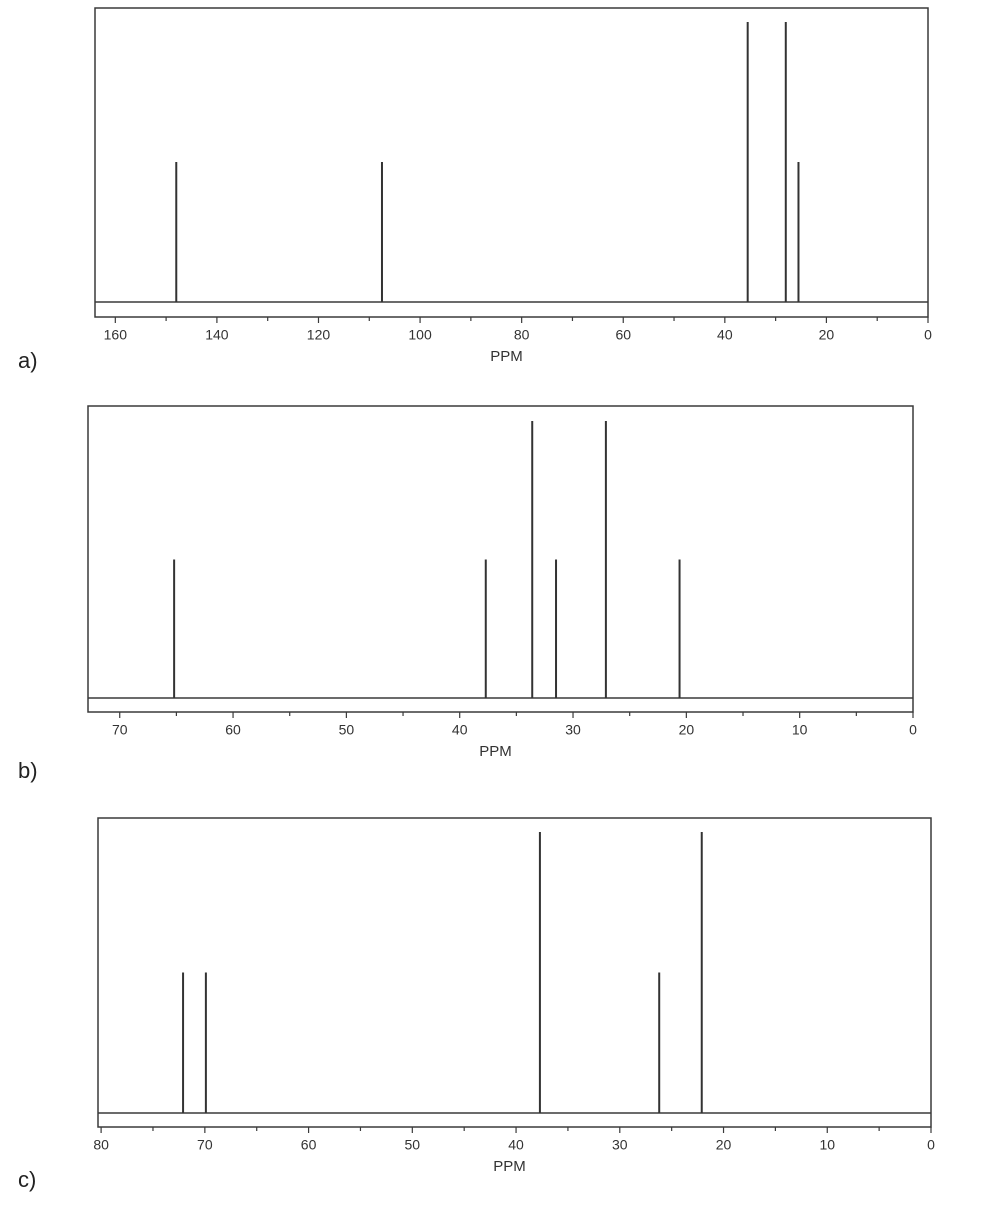 This screenshot has width=984, height=1226. I want to click on panel-label: a), so click(28, 360).